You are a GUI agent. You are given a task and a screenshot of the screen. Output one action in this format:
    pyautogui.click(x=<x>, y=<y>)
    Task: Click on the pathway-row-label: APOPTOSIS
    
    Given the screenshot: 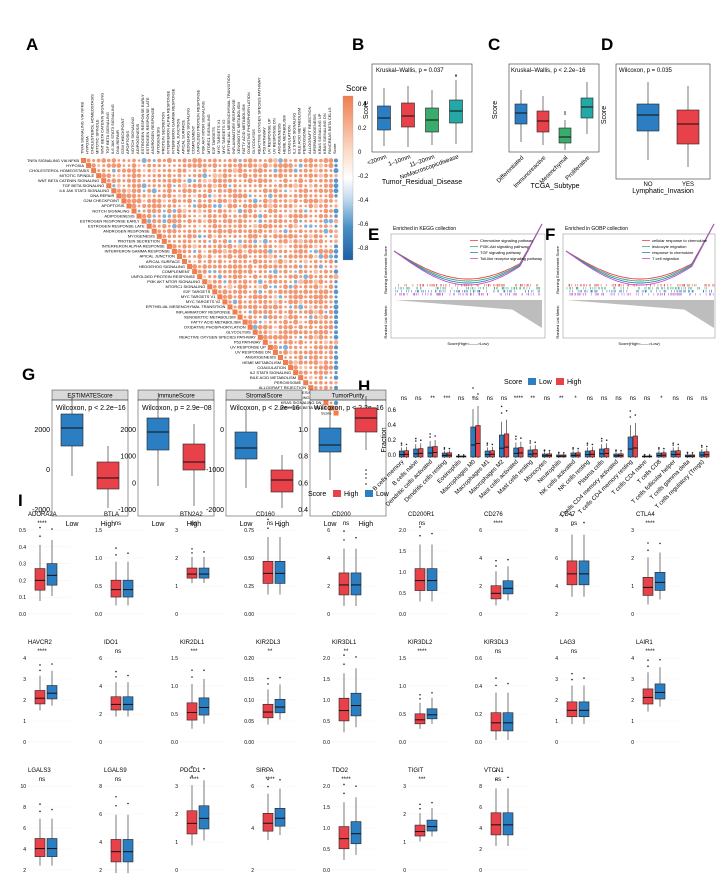 What is the action you would take?
    pyautogui.click(x=112, y=205)
    